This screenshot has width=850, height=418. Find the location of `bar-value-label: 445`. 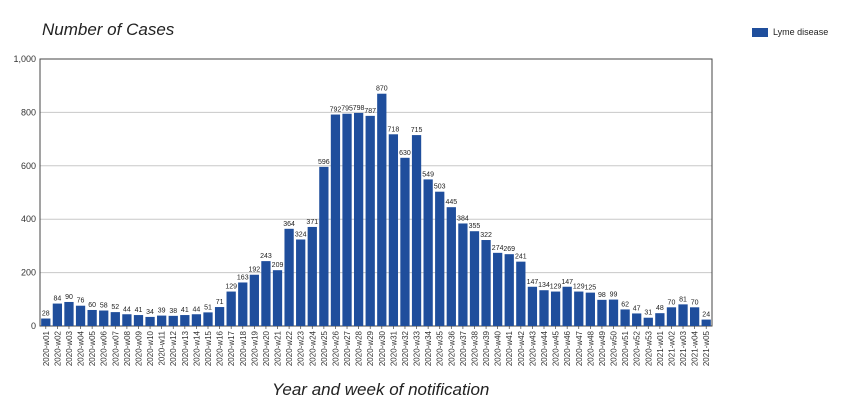

bar-value-label: 445 is located at coordinates (451, 202).